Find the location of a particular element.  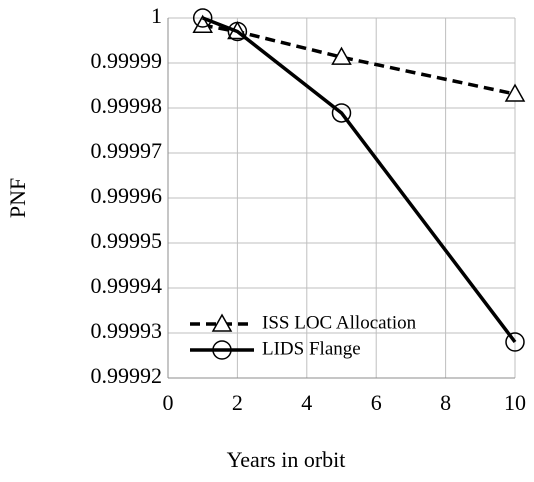

x-tick-label: 10 is located at coordinates (515, 402).